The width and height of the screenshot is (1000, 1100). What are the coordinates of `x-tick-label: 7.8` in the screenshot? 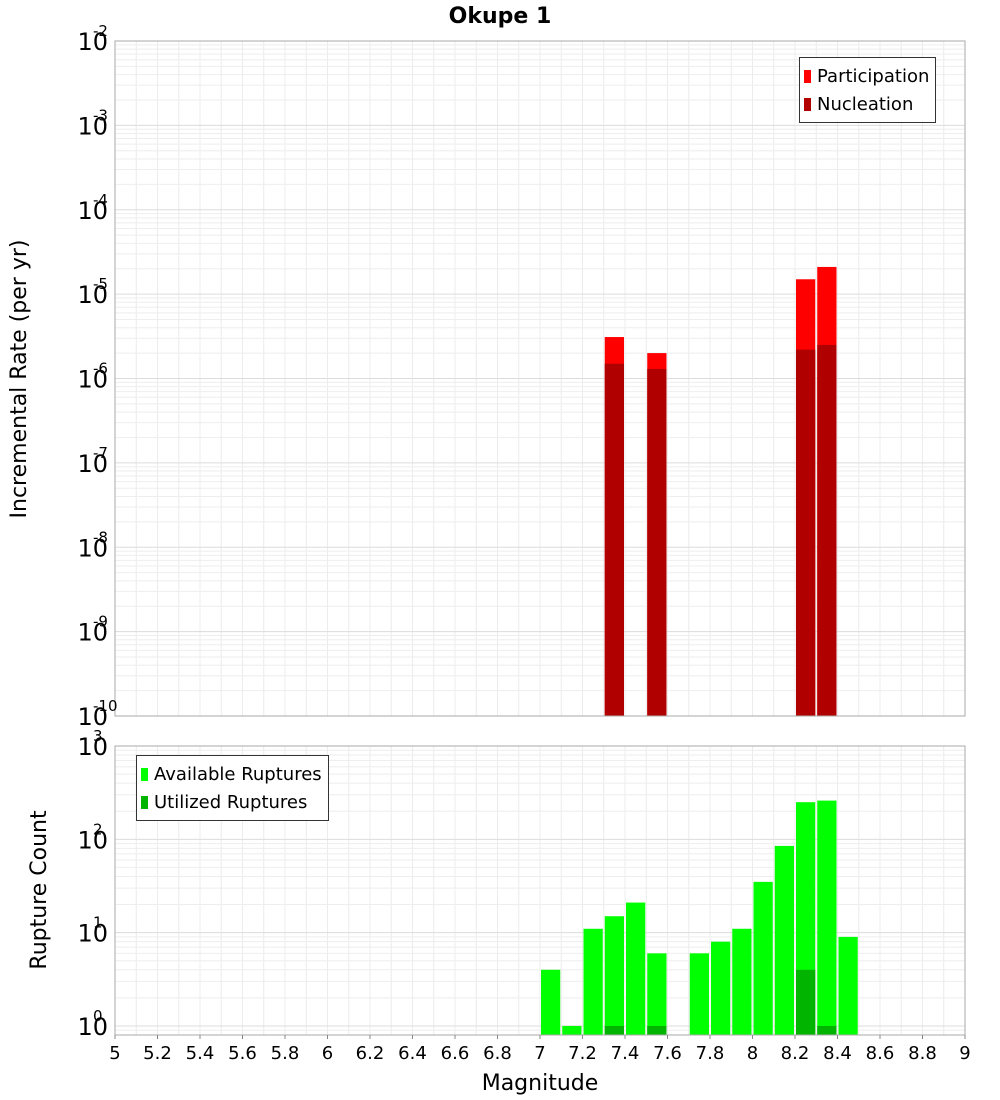 It's located at (710, 1053).